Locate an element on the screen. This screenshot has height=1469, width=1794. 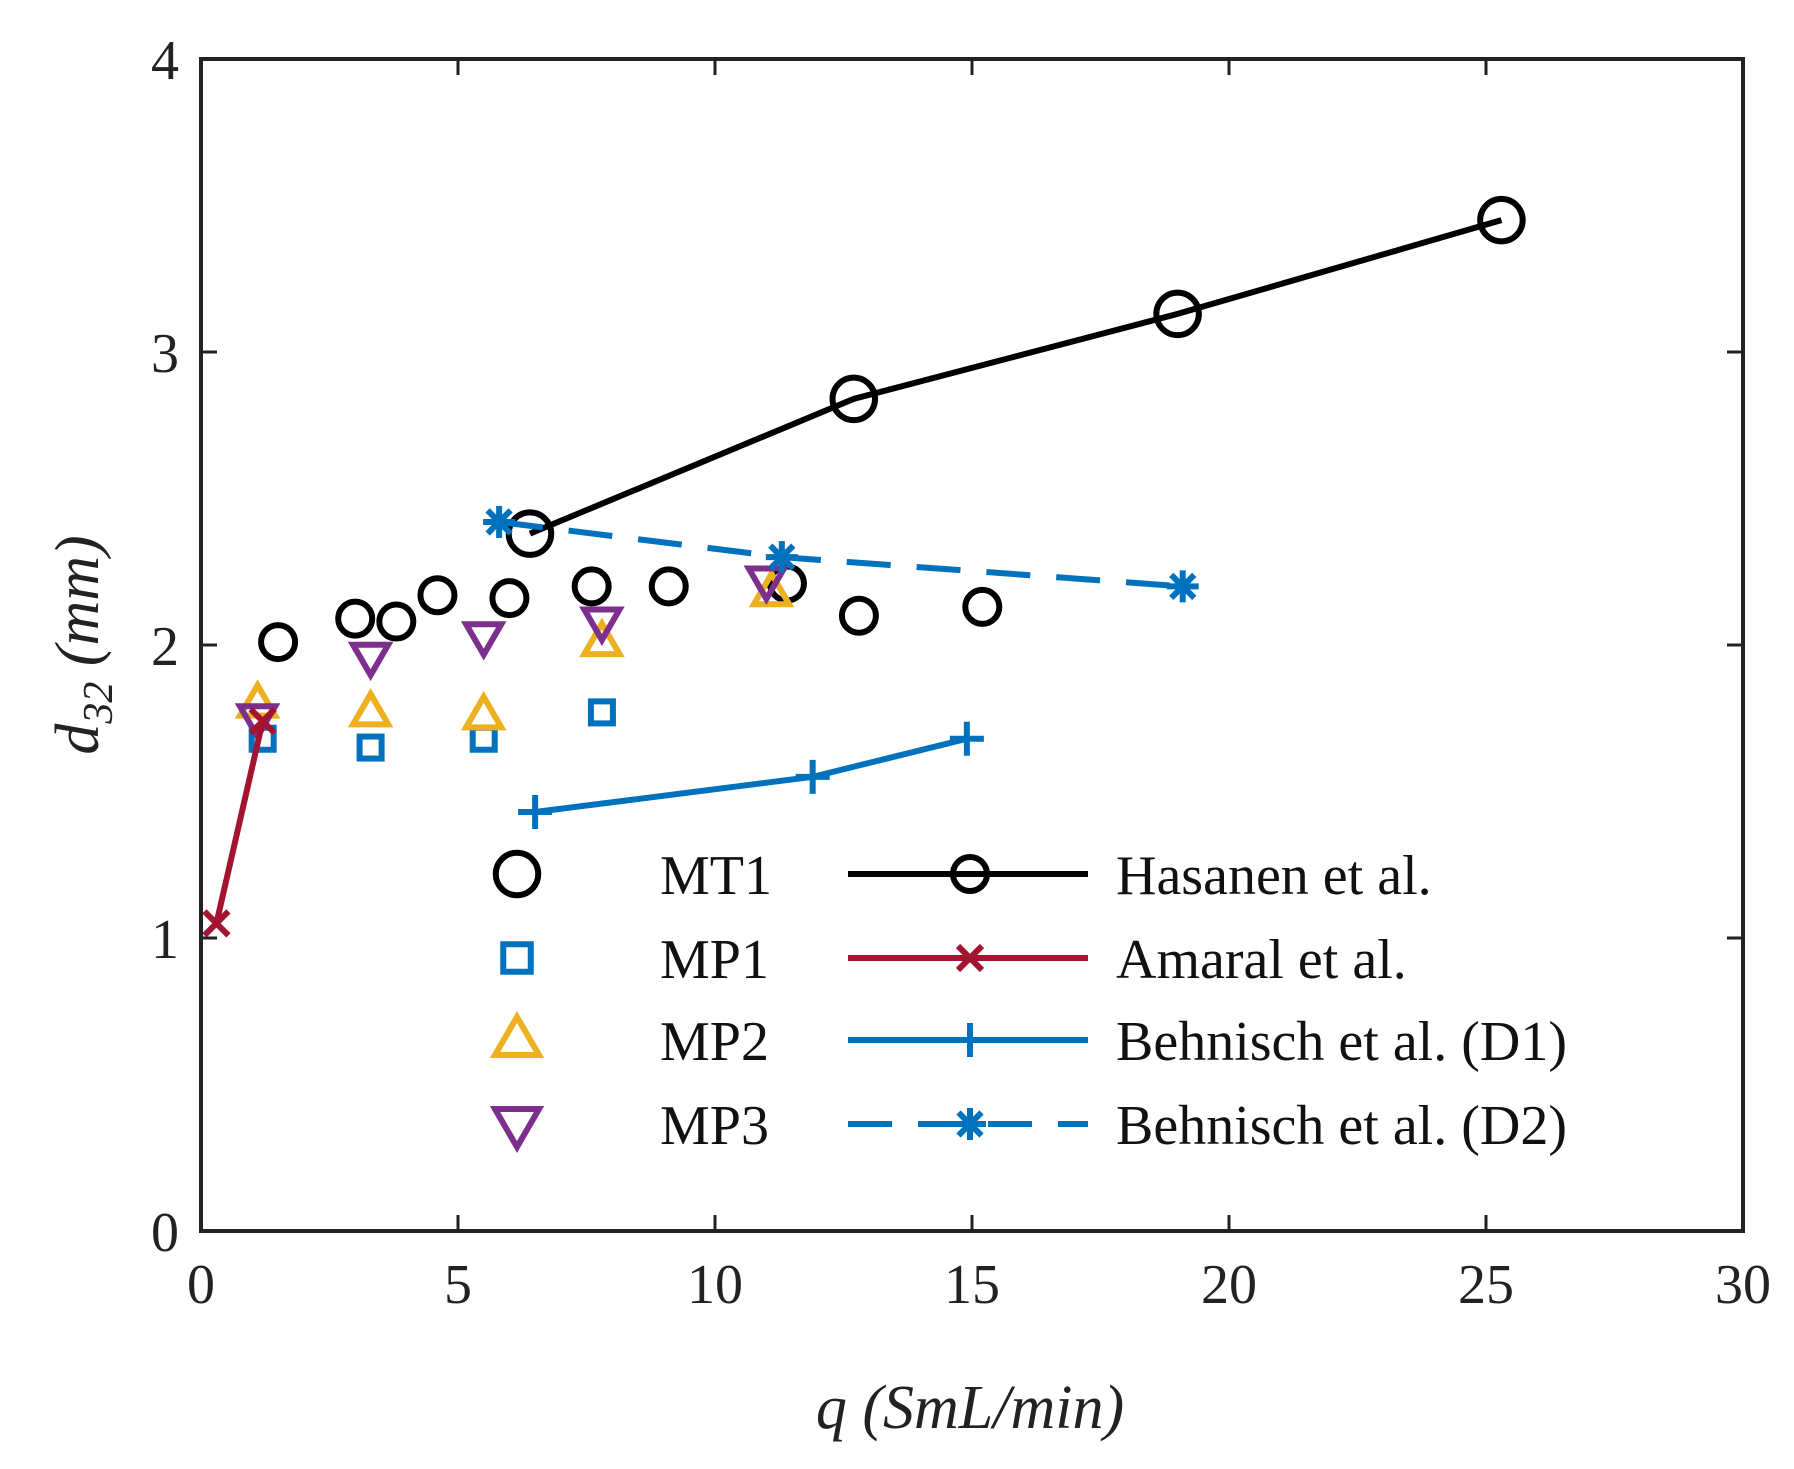
series-amaral-et-al is located at coordinates (239, 822).